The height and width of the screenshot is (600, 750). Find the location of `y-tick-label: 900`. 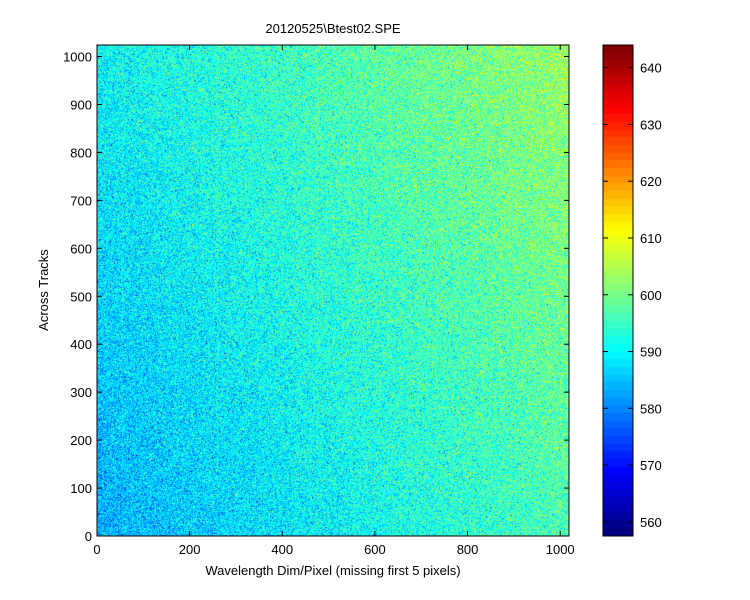

y-tick-label: 900 is located at coordinates (81, 104).